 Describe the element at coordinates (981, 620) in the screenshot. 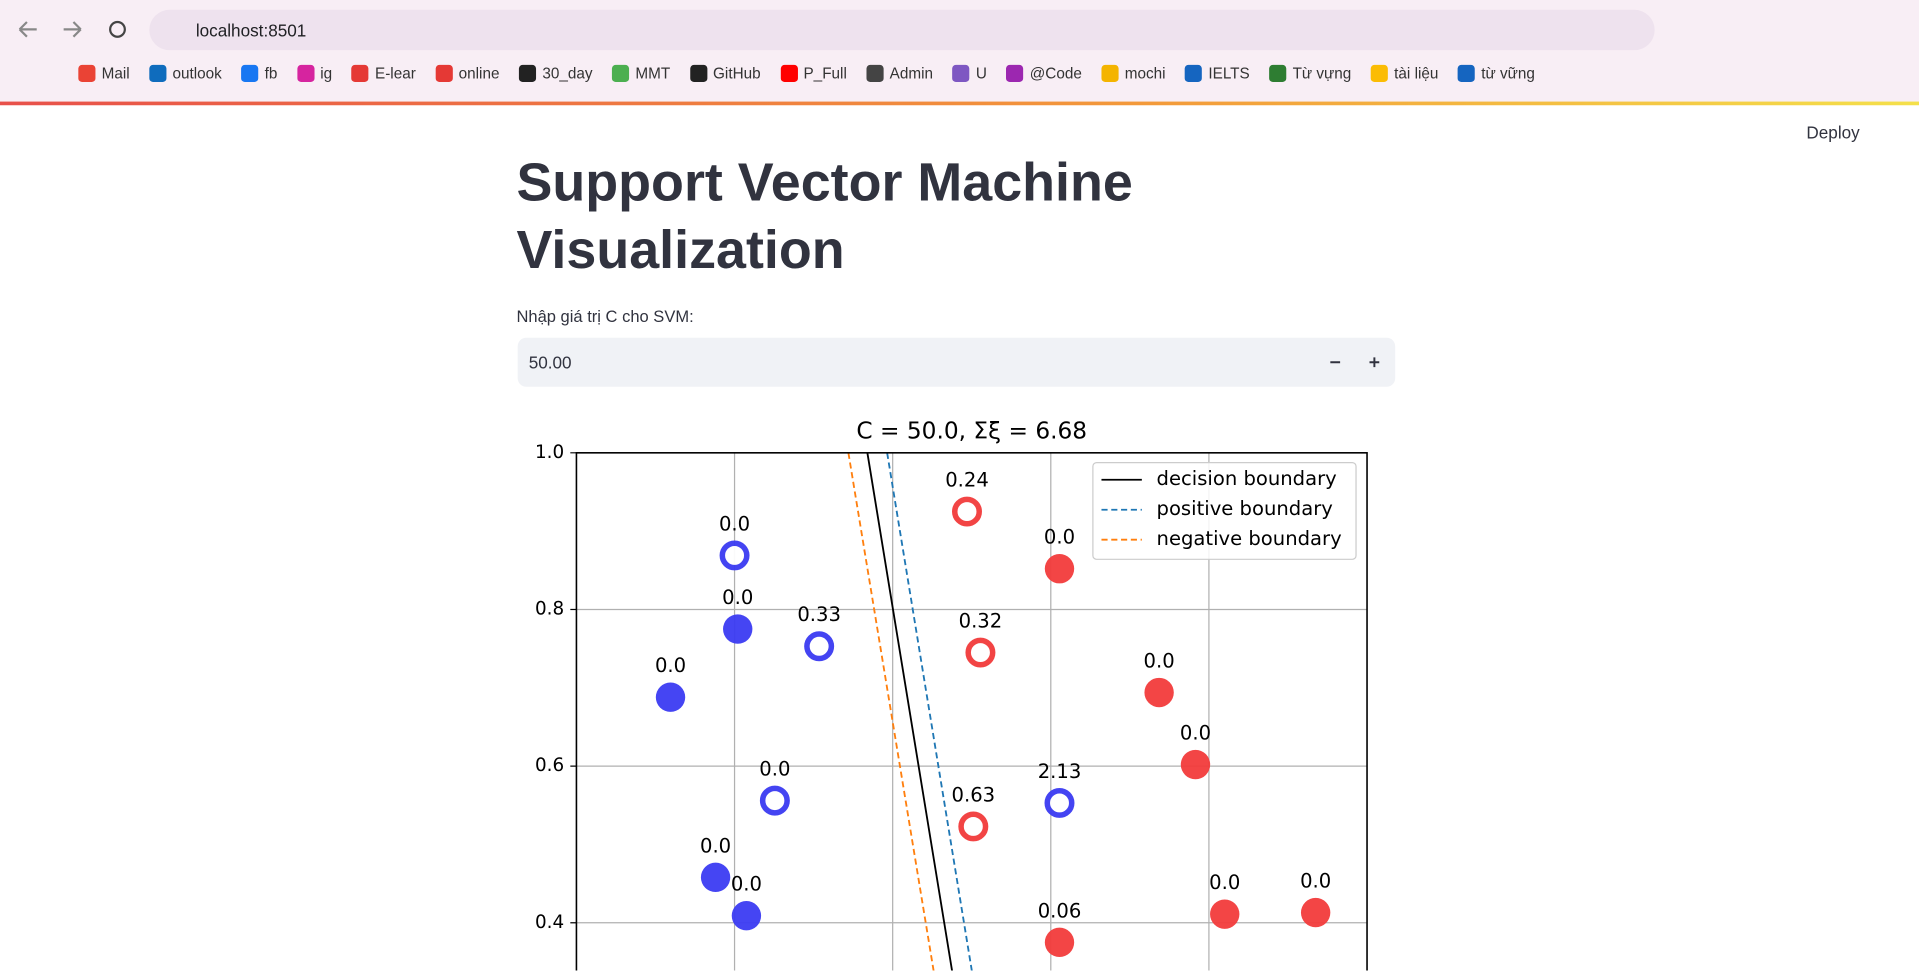

I see `data-label: 0.32` at that location.